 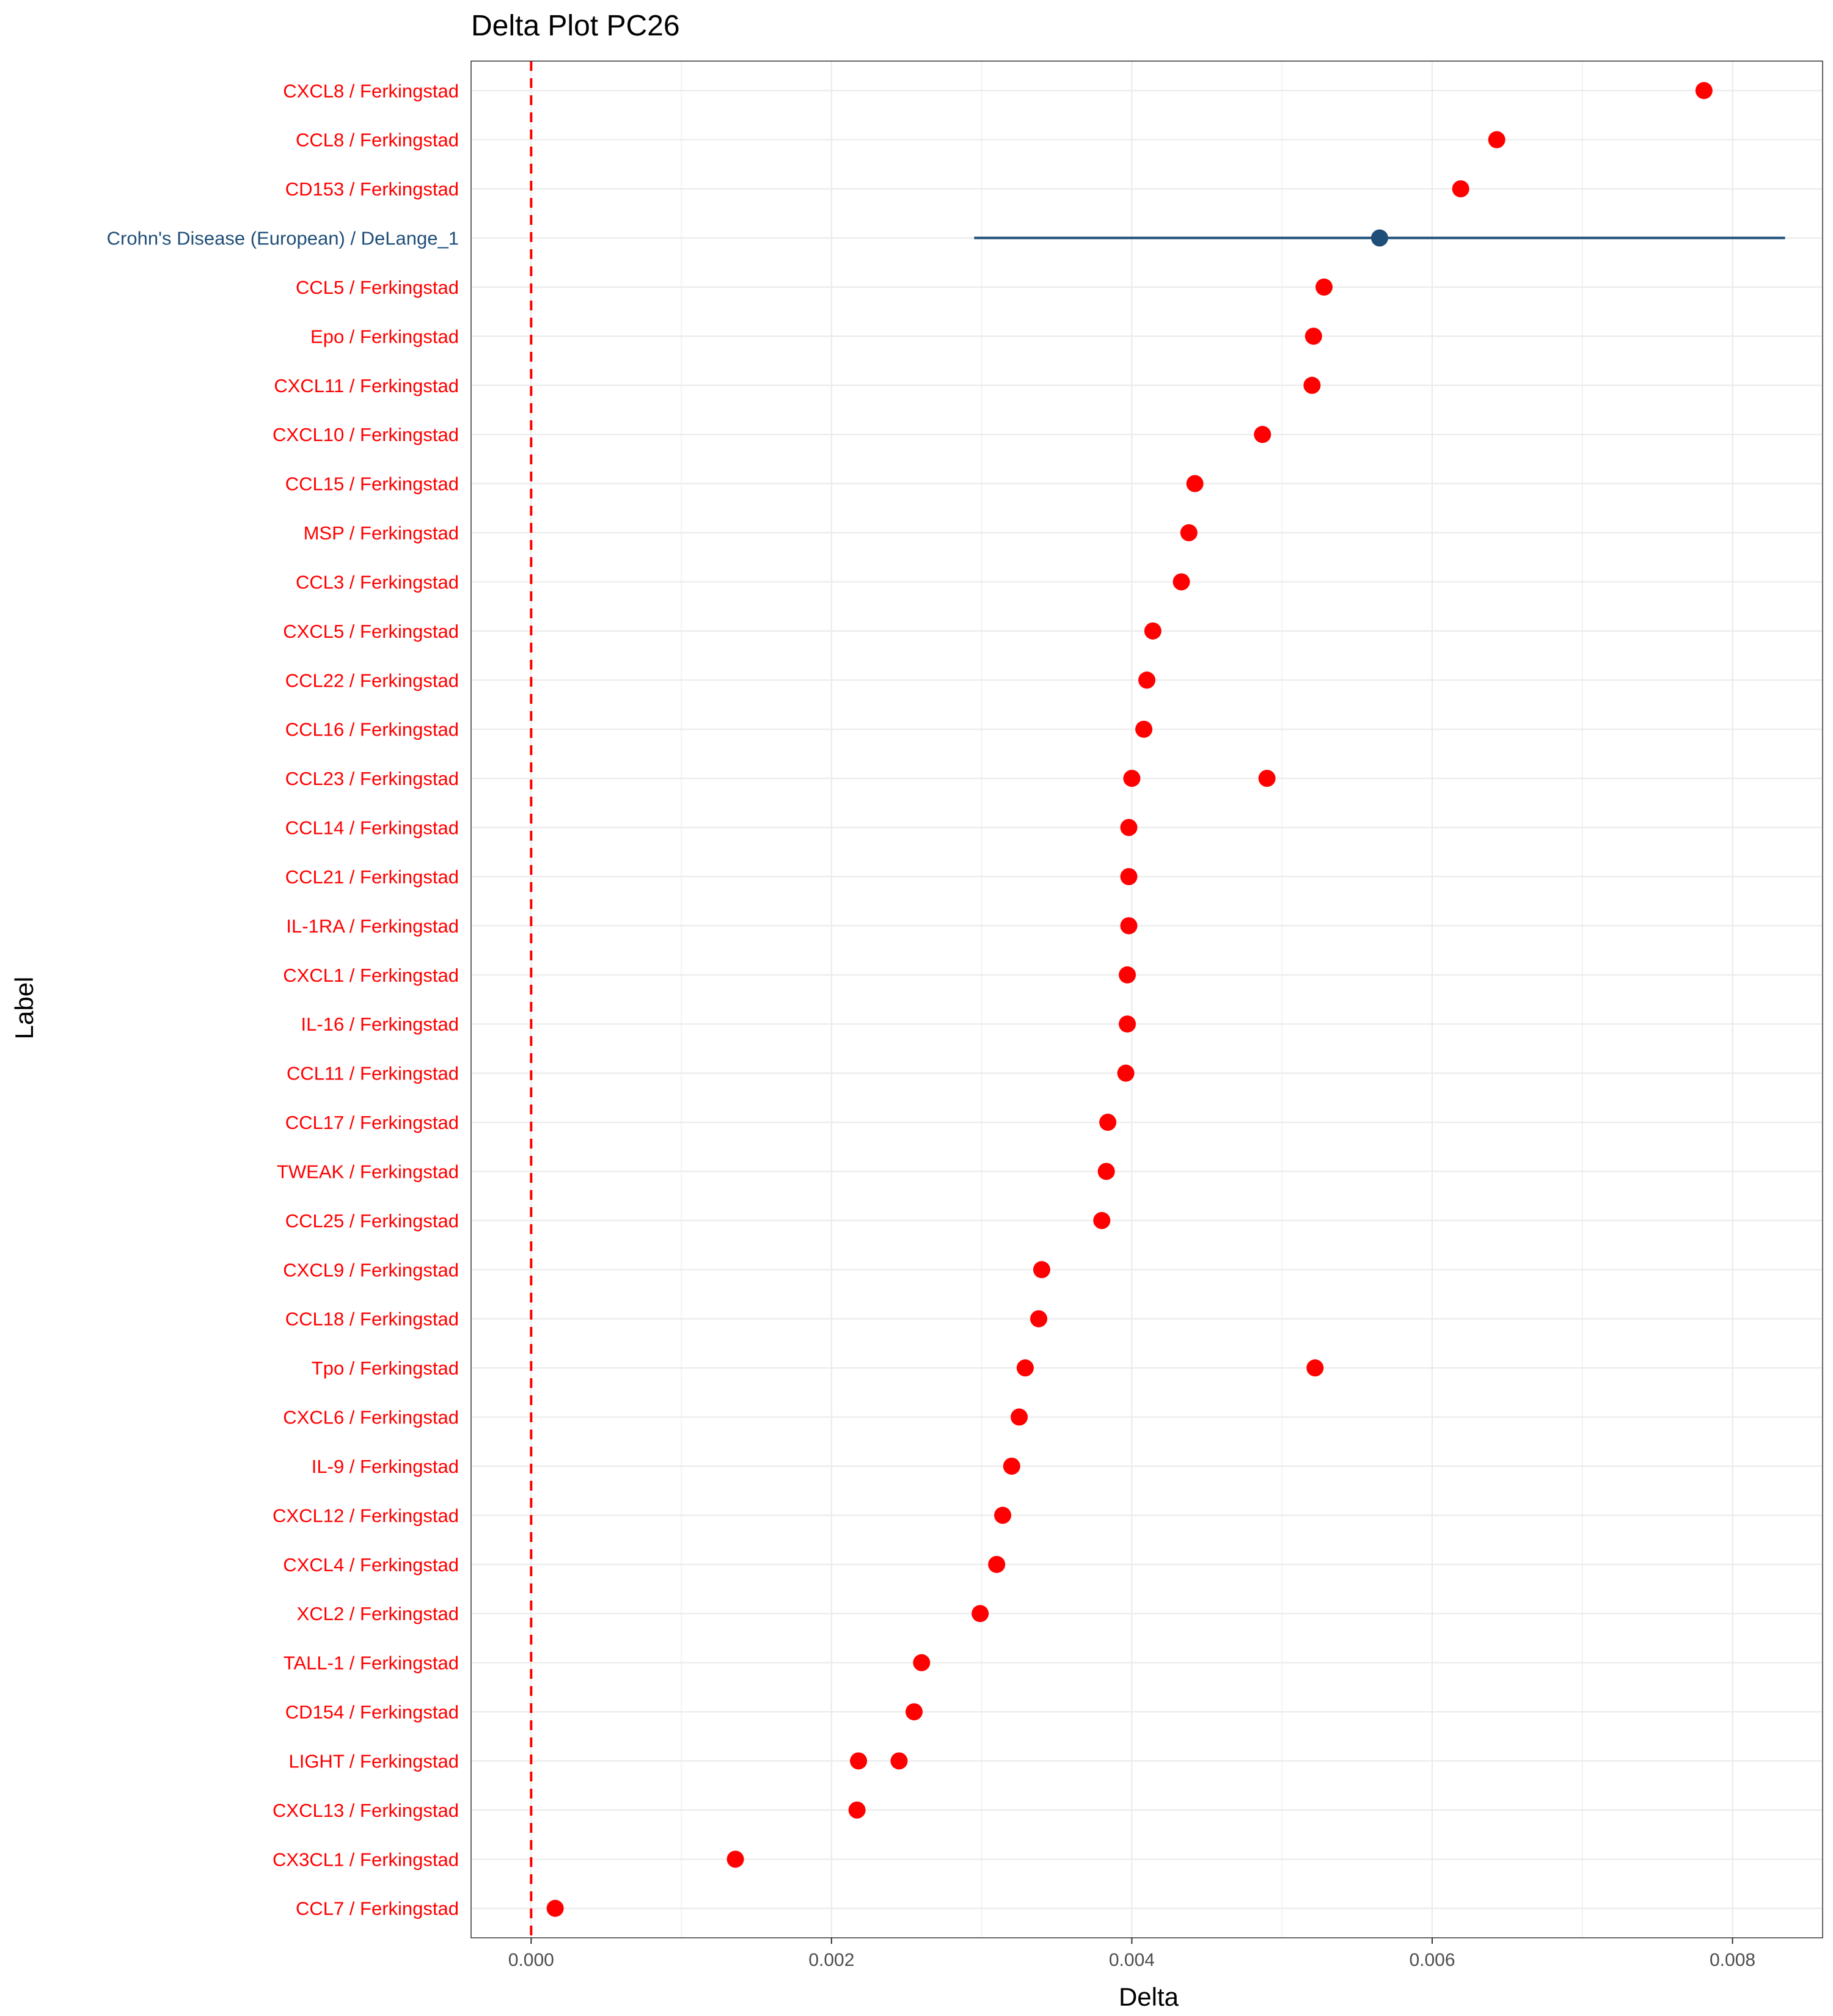 What do you see at coordinates (384, 337) in the screenshot?
I see `y-tick-label: Epo / Ferkingstad` at bounding box center [384, 337].